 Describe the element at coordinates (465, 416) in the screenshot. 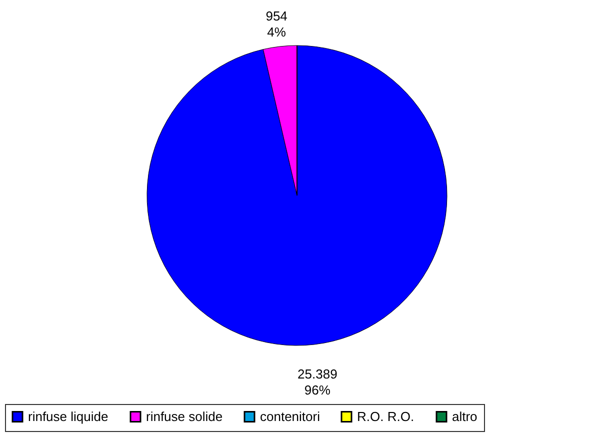

I see `legend-label: altro` at that location.